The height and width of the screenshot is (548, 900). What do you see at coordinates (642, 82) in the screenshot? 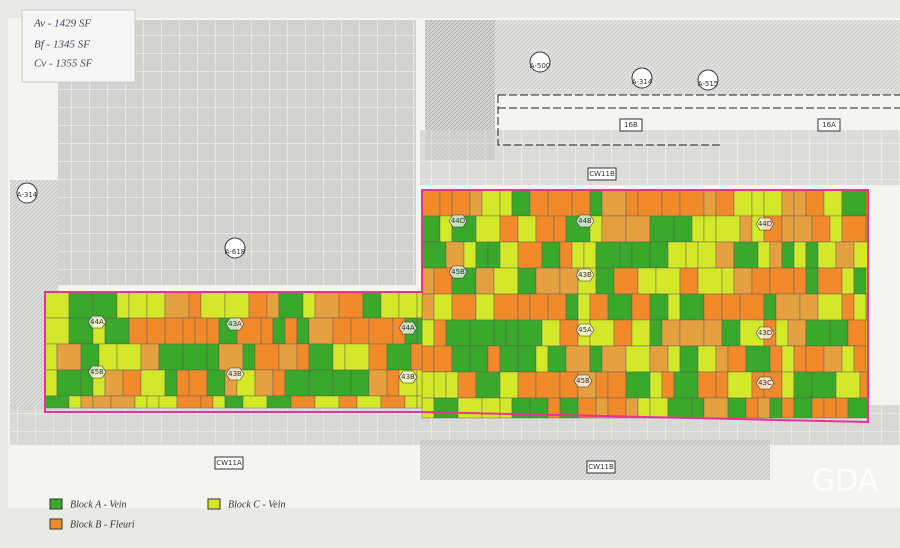
I see `ref-label: A-314` at bounding box center [642, 82].